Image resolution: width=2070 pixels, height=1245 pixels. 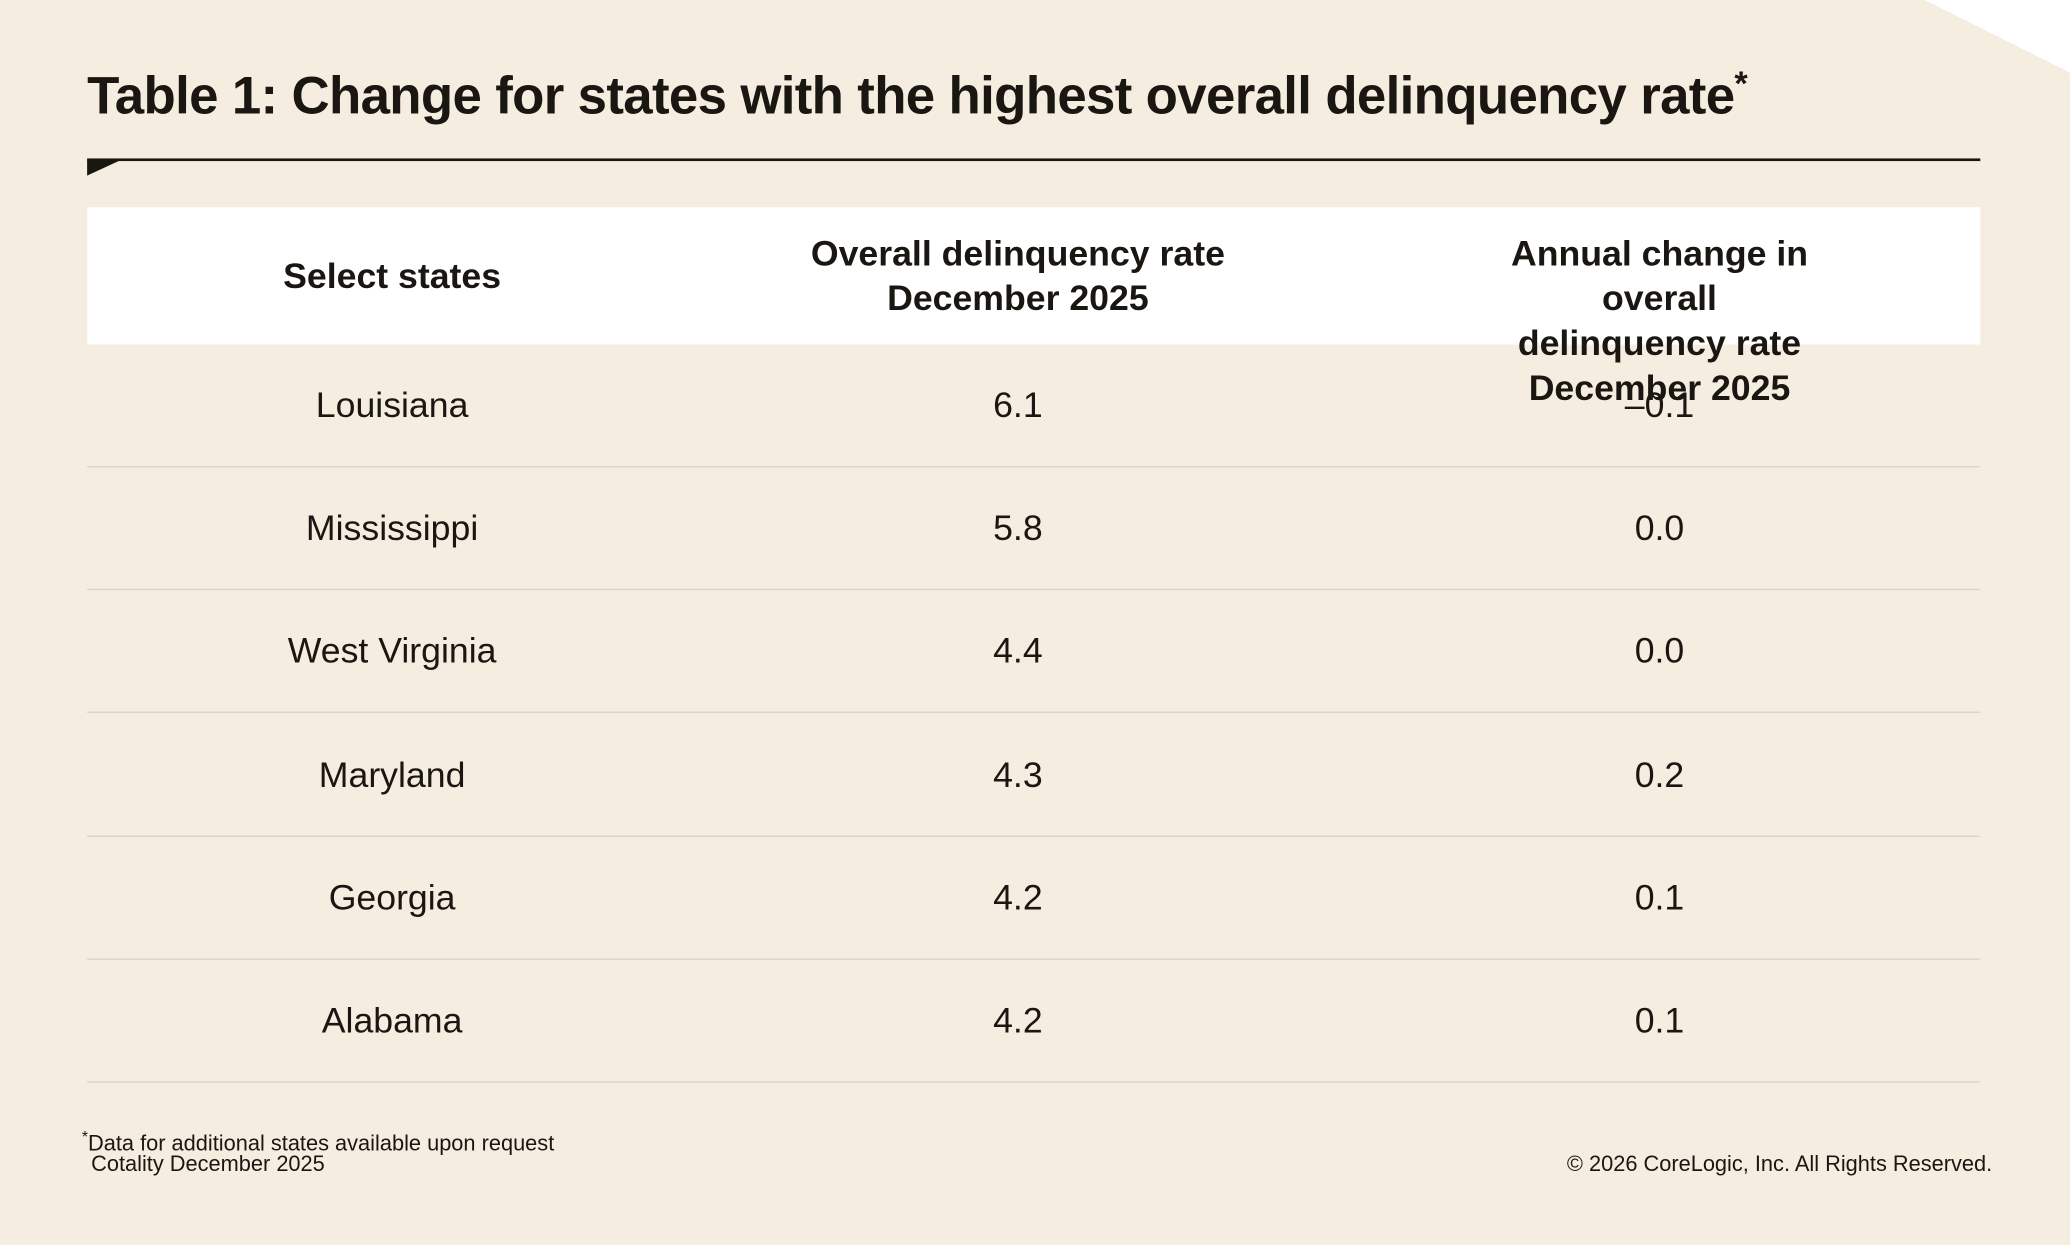 I want to click on rate-value: 0.2, so click(x=1659, y=774).